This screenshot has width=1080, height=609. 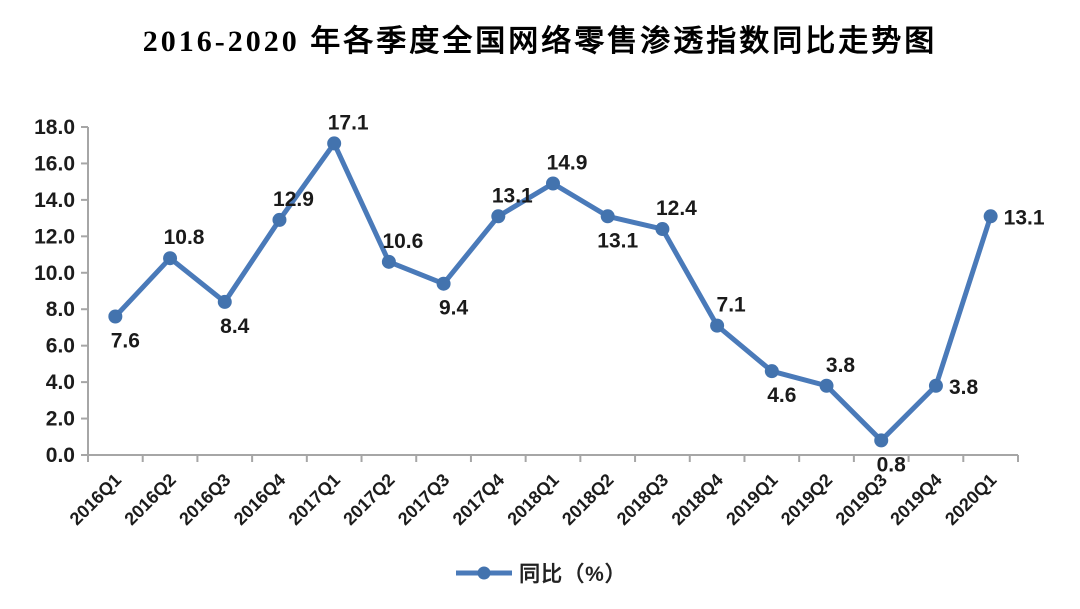 What do you see at coordinates (573, 574) in the screenshot?
I see `legend-label: 同比（%）` at bounding box center [573, 574].